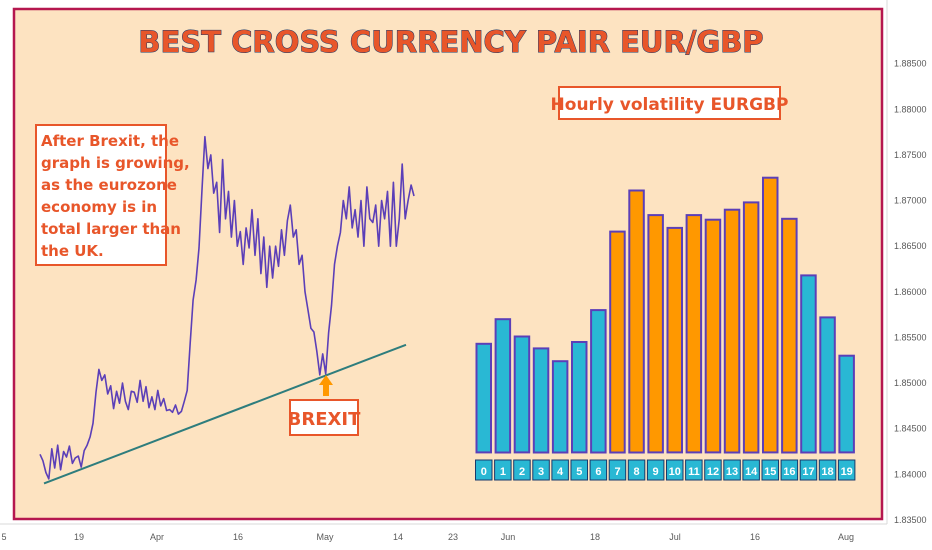 This screenshot has width=932, height=550. What do you see at coordinates (910, 155) in the screenshot?
I see `y-tick-label: 1.87500` at bounding box center [910, 155].